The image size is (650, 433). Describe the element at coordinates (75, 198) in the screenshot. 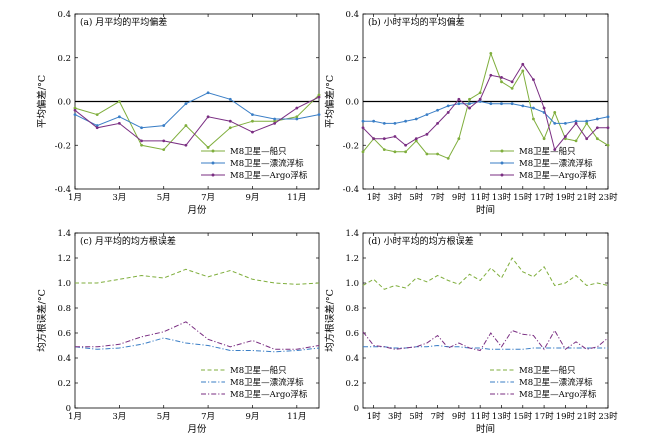

I see `x-tick-label: 1月` at that location.